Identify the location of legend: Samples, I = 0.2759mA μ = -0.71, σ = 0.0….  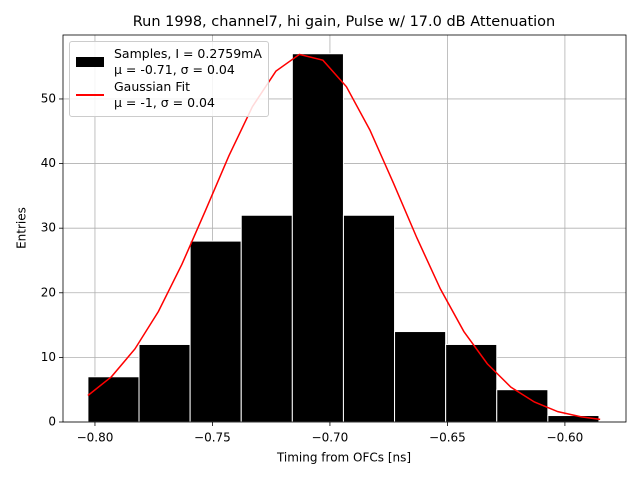
(169, 79).